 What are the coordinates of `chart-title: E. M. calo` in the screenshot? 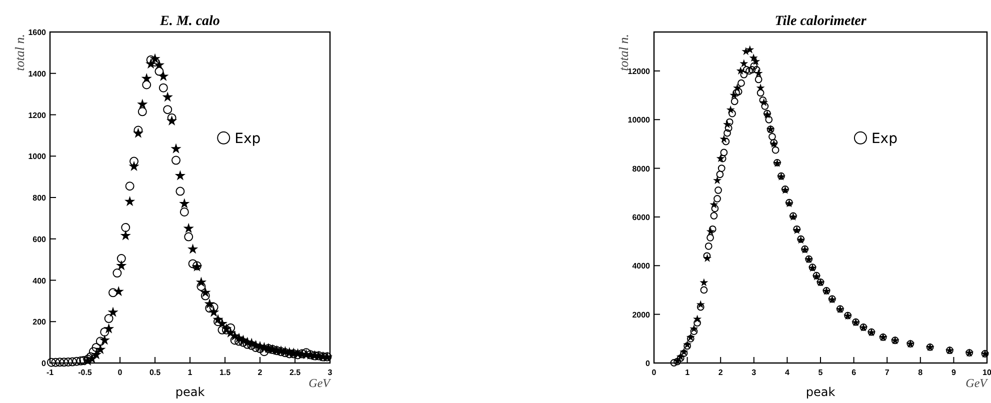 It's located at (189, 21).